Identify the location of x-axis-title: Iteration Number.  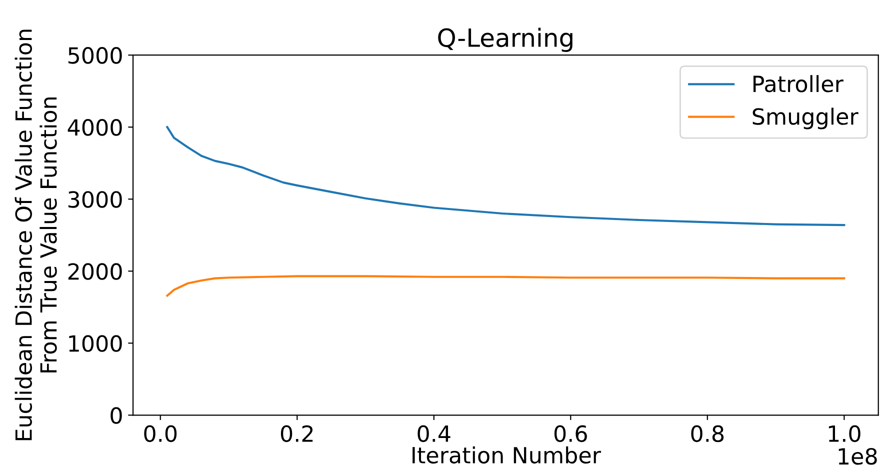
(506, 455).